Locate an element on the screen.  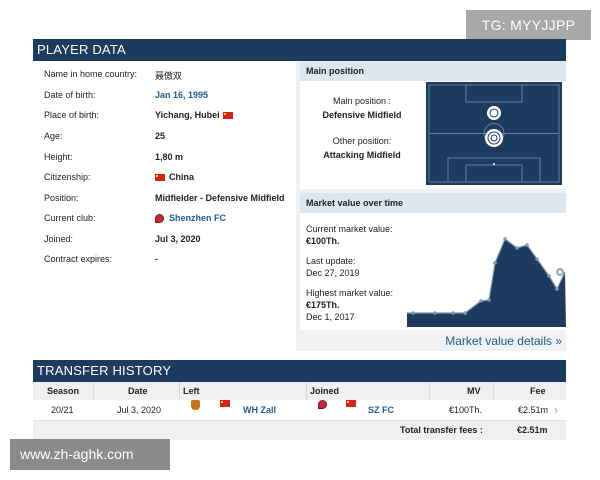
col-season: Season is located at coordinates (63, 391).